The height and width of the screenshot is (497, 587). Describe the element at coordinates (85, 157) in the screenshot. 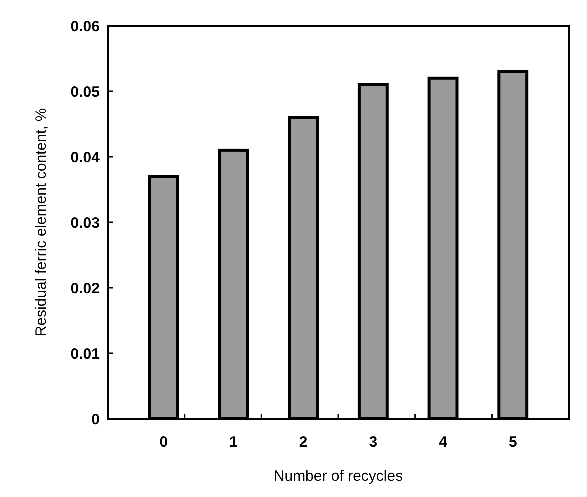

I see `y-tick-label: 0.04` at that location.